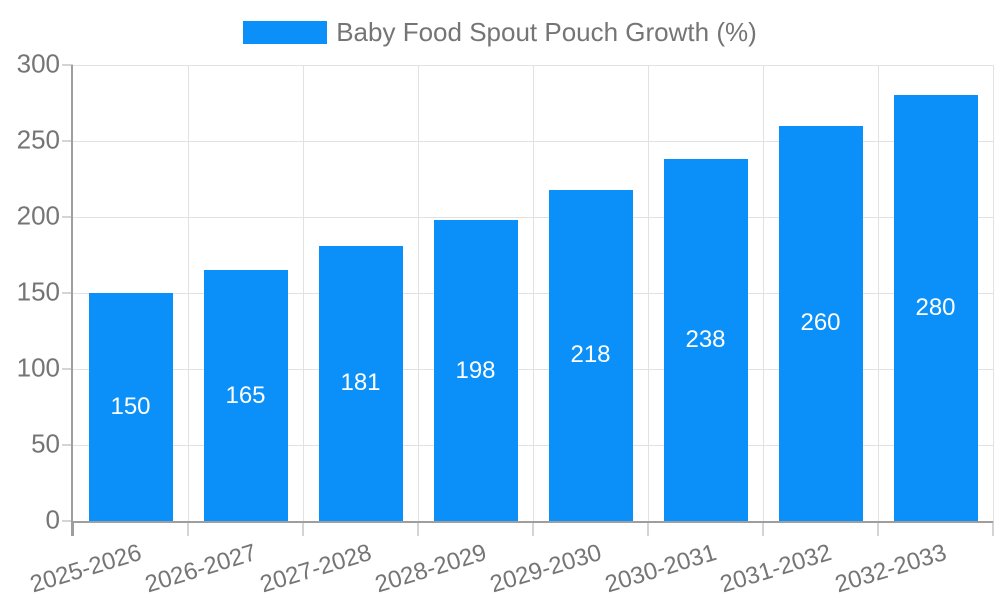 The height and width of the screenshot is (600, 1000). Describe the element at coordinates (890, 569) in the screenshot. I see `x-tick-label: 2032-2033` at that location.